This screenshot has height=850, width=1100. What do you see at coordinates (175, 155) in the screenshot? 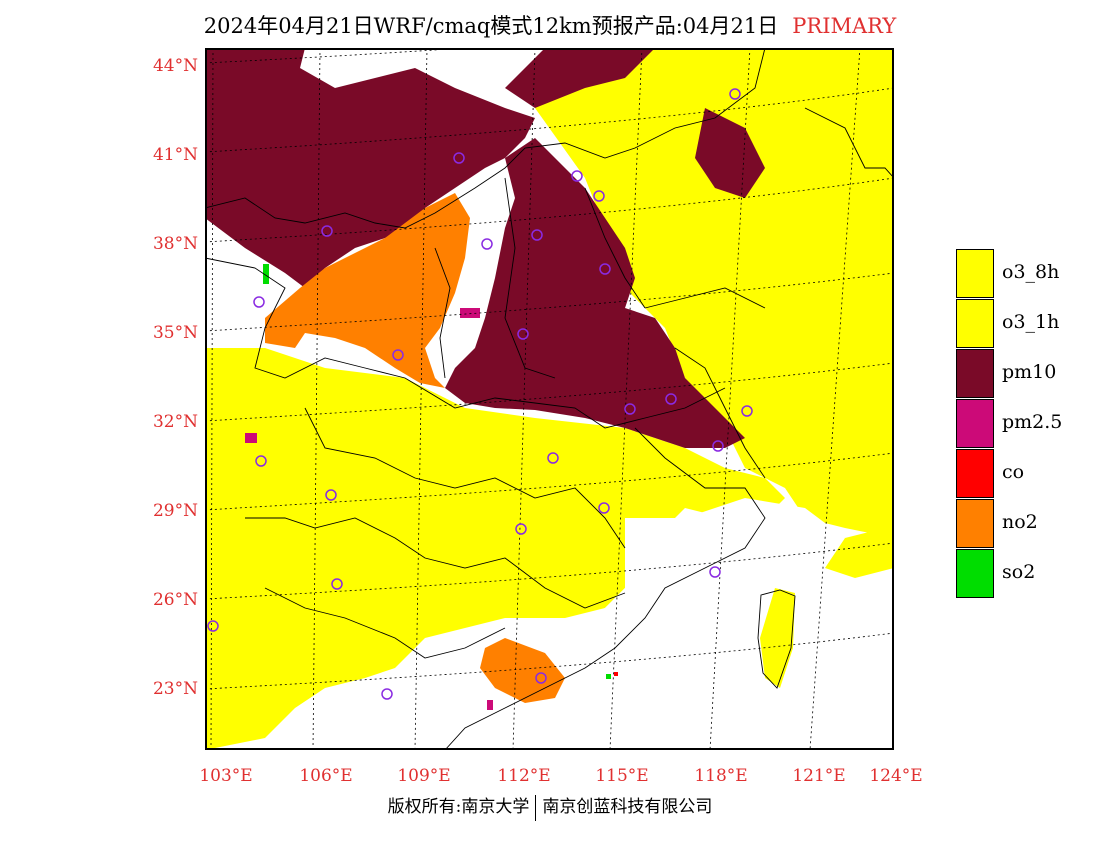
I see `lat-label: 41°N` at bounding box center [175, 155].